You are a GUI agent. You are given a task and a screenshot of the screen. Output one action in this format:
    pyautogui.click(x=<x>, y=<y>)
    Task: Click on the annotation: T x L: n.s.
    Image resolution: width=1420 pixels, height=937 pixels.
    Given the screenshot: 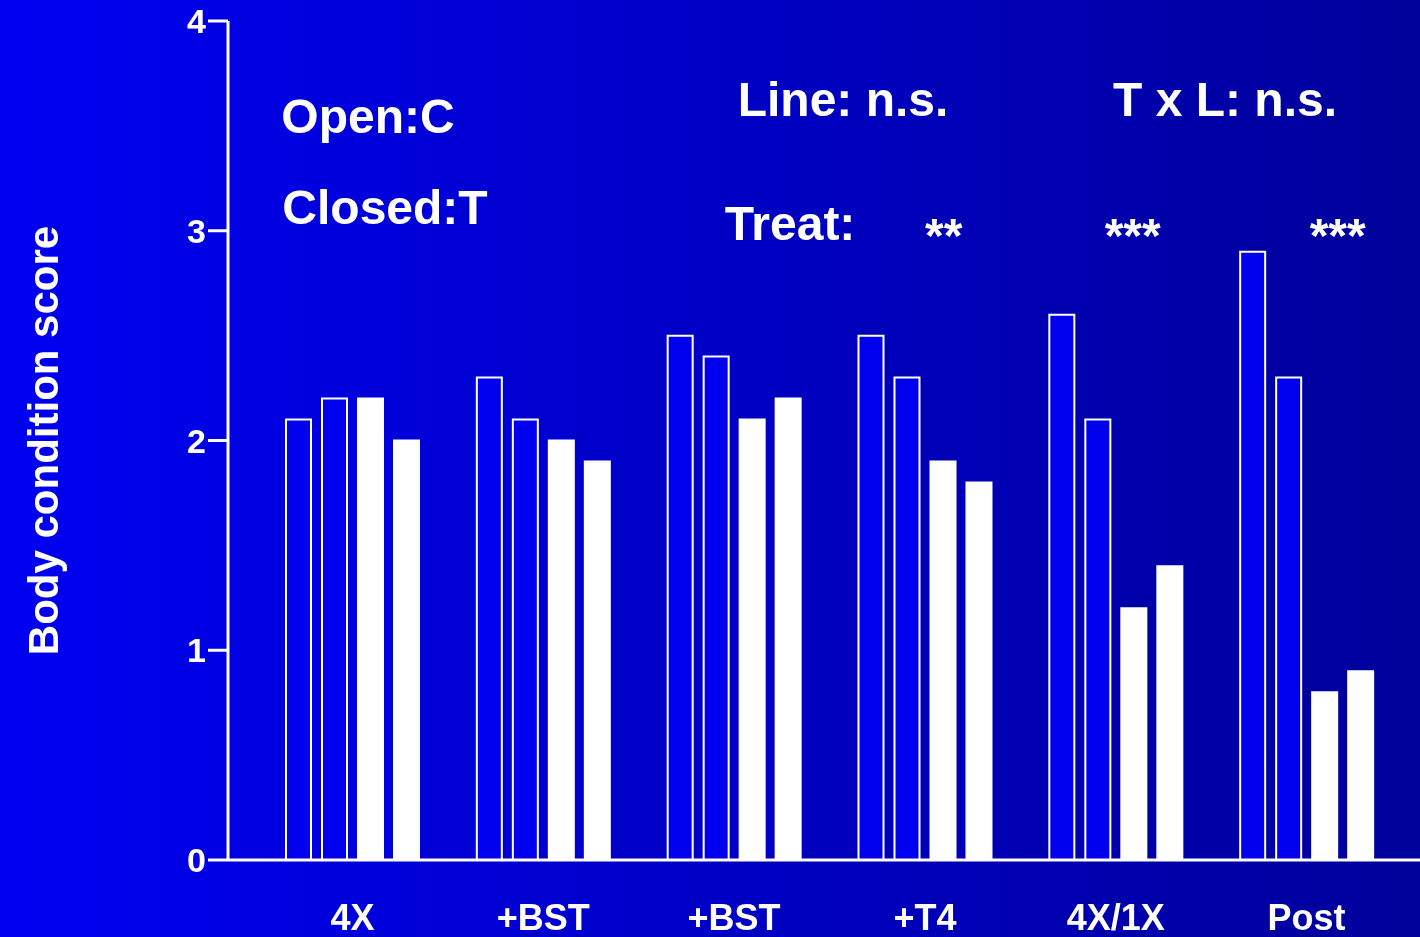 What is the action you would take?
    pyautogui.click(x=1225, y=99)
    